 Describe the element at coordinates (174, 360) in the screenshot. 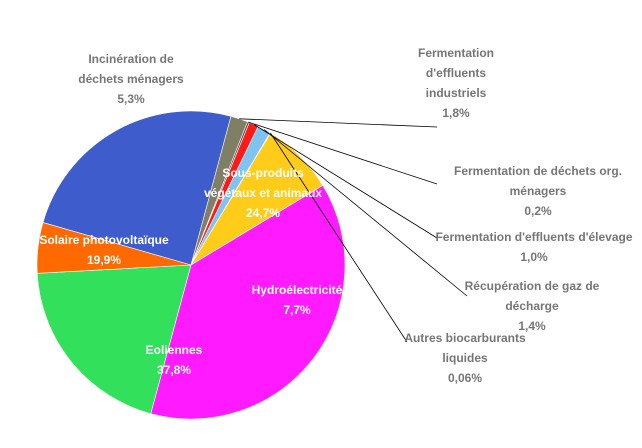

I see `slice-label-7: Eoliennes 37,8%` at that location.